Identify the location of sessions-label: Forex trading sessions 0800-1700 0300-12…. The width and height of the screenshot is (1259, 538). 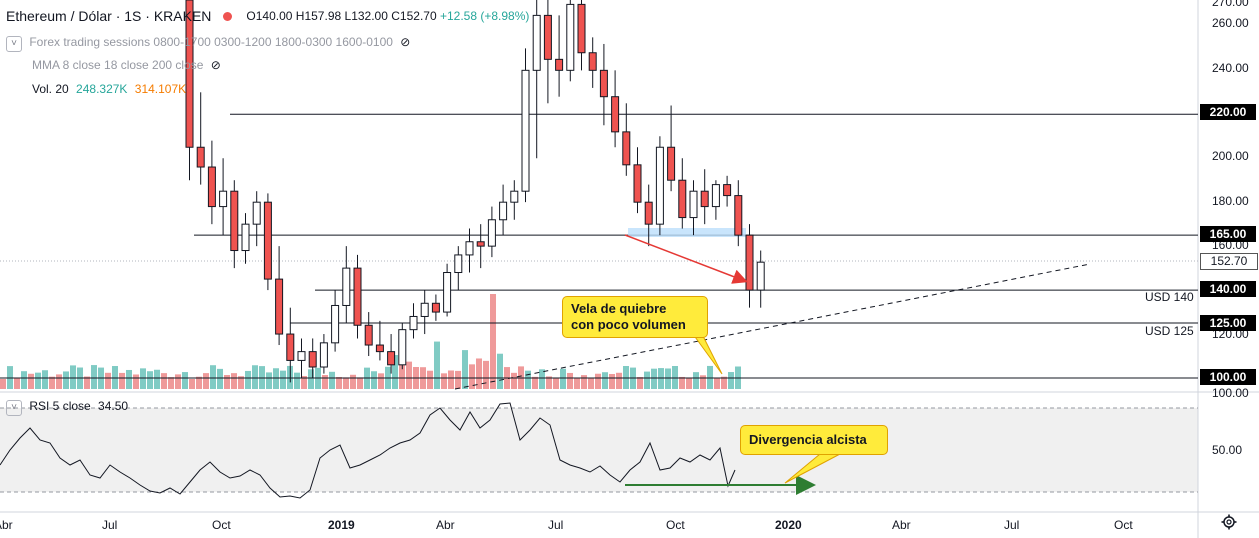
(211, 42).